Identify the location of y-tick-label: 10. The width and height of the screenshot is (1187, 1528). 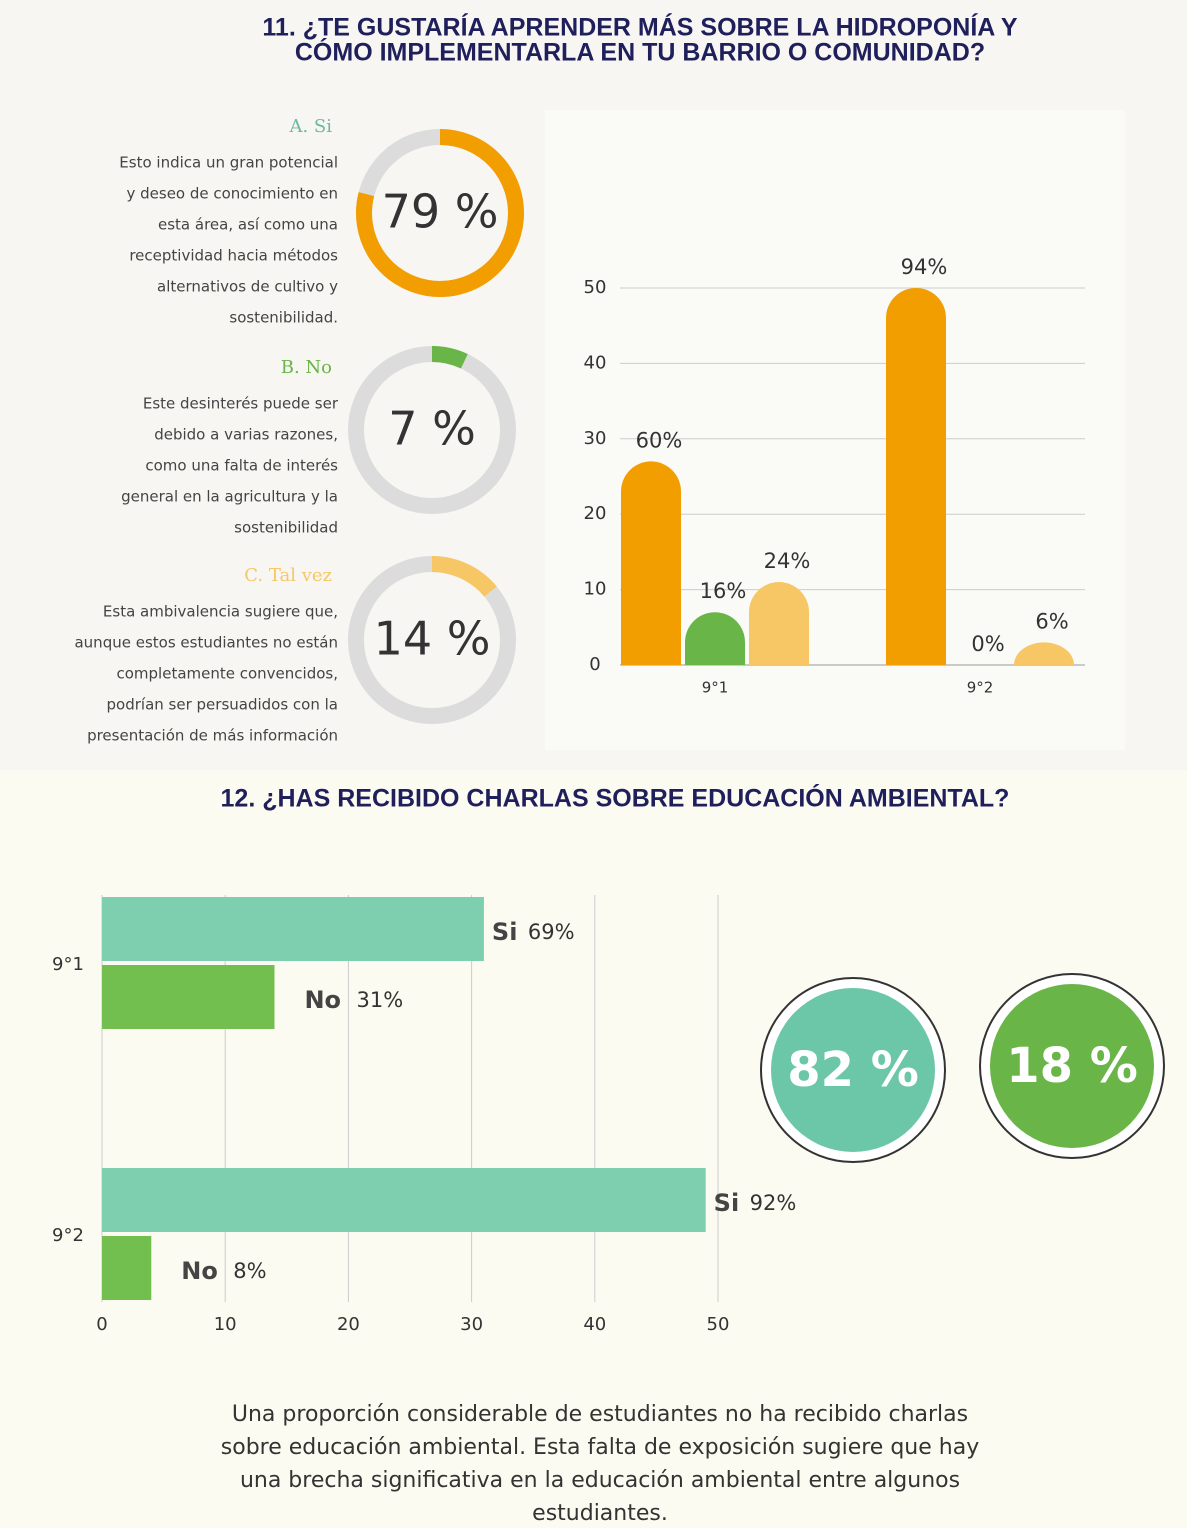
(595, 589).